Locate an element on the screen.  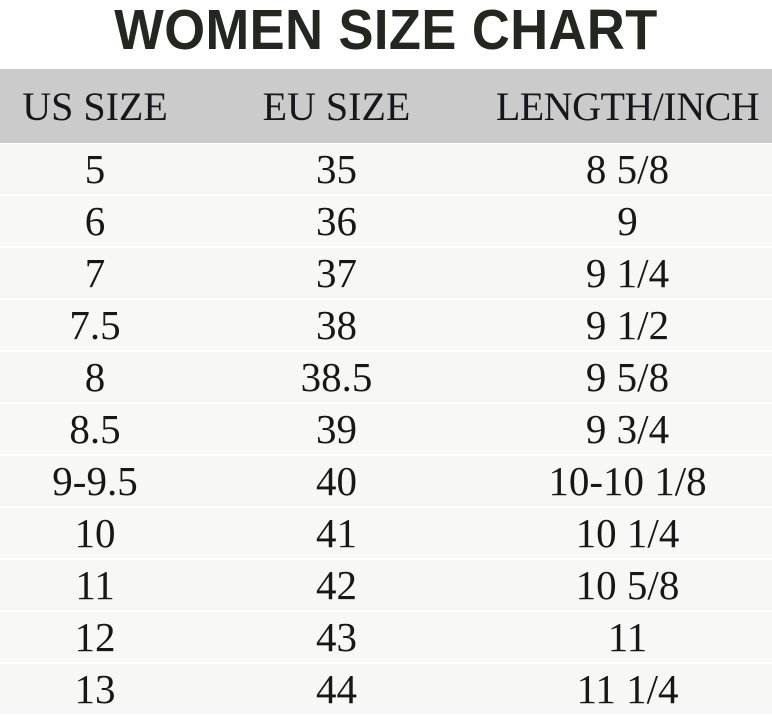
table-header-row: US SIZE EU SIZE LENGTH/INCH is located at coordinates (386, 106).